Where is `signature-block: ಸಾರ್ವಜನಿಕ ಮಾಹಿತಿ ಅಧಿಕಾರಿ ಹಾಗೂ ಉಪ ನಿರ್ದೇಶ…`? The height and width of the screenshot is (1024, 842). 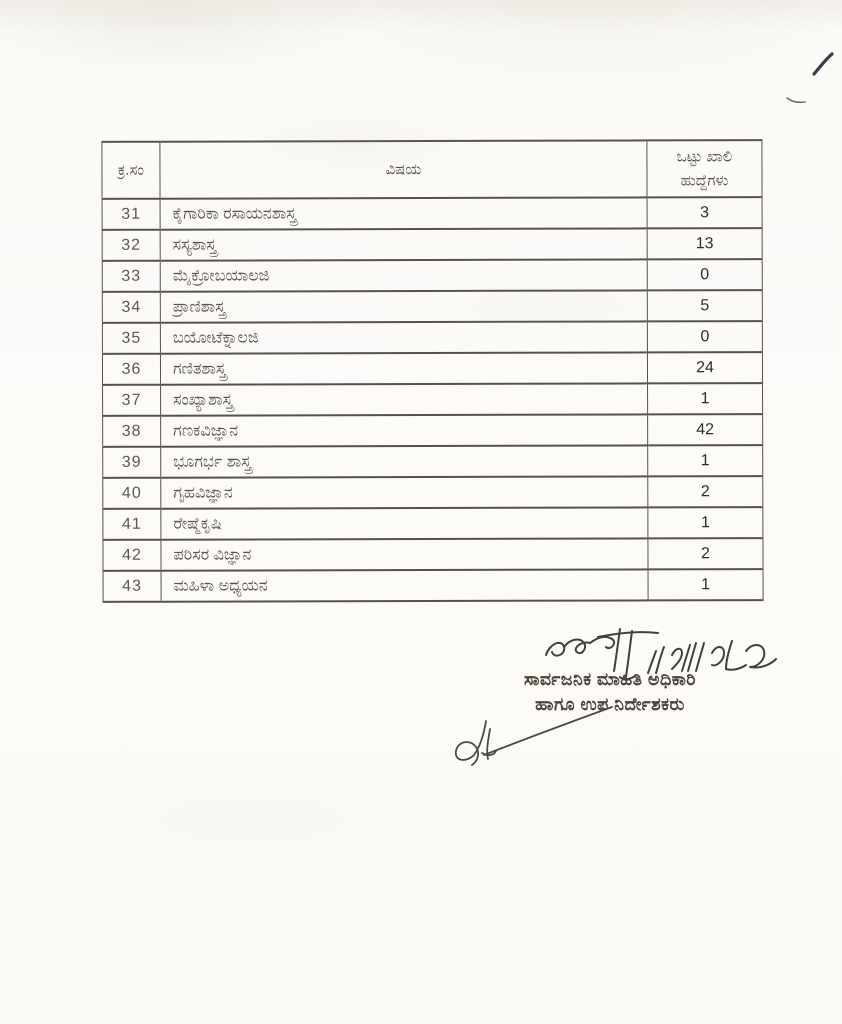 signature-block: ಸಾರ್ವಜನಿಕ ಮಾಹಿತಿ ಅಧಿಕಾರಿ ಹಾಗೂ ಉಪ ನಿರ್ದೇಶ… is located at coordinates (610, 695).